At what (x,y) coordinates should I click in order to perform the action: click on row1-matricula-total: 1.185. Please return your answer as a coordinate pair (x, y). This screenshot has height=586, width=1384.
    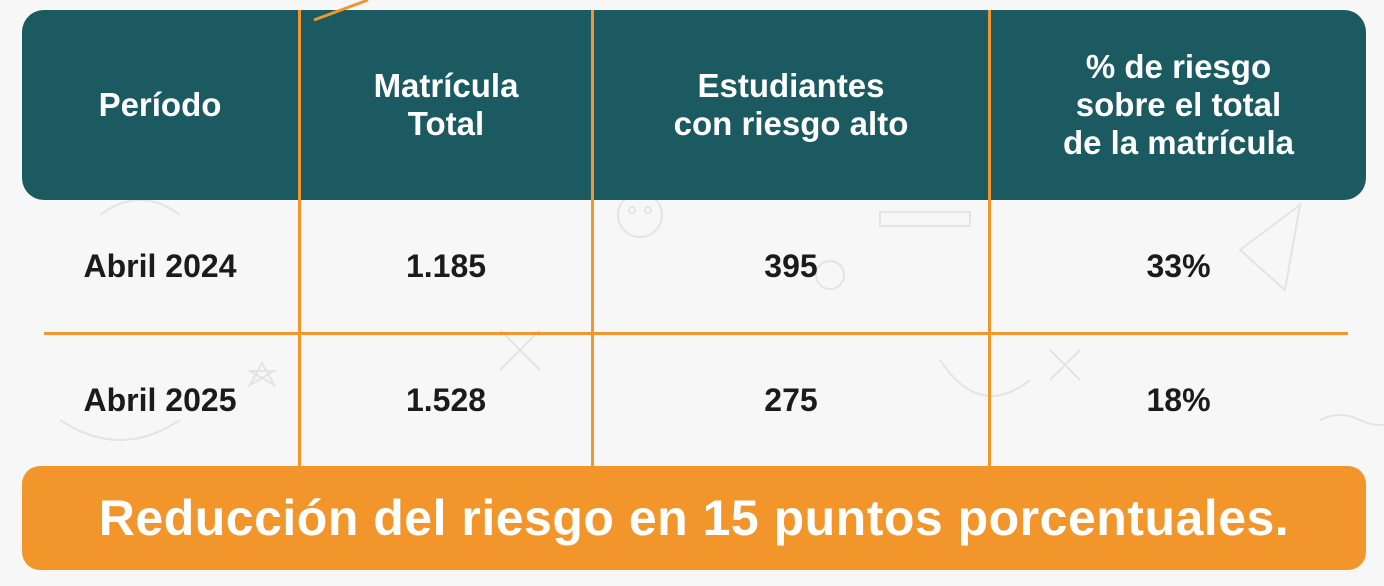
    Looking at the image, I should click on (446, 265).